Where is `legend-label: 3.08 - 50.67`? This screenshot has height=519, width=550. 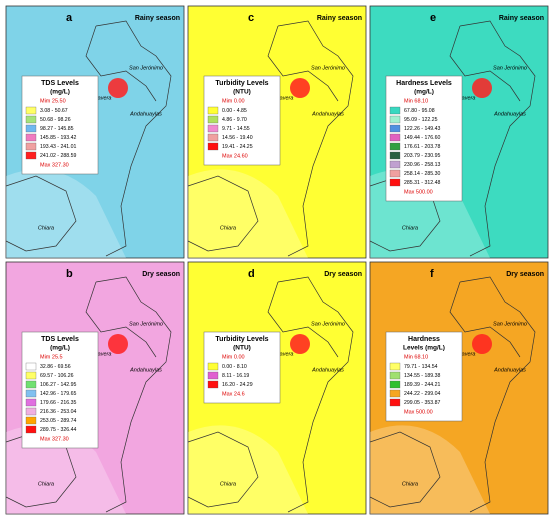
legend-label: 3.08 - 50.67 is located at coordinates (54, 111).